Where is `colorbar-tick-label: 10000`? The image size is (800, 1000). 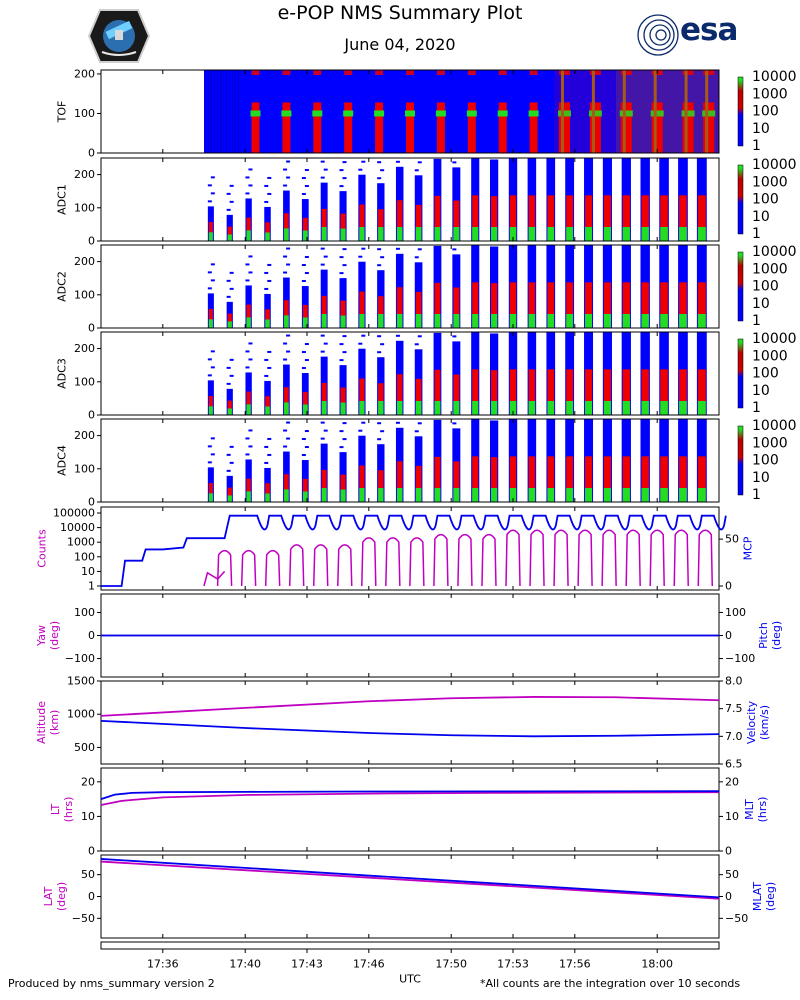
colorbar-tick-label: 10000 is located at coordinates (774, 165).